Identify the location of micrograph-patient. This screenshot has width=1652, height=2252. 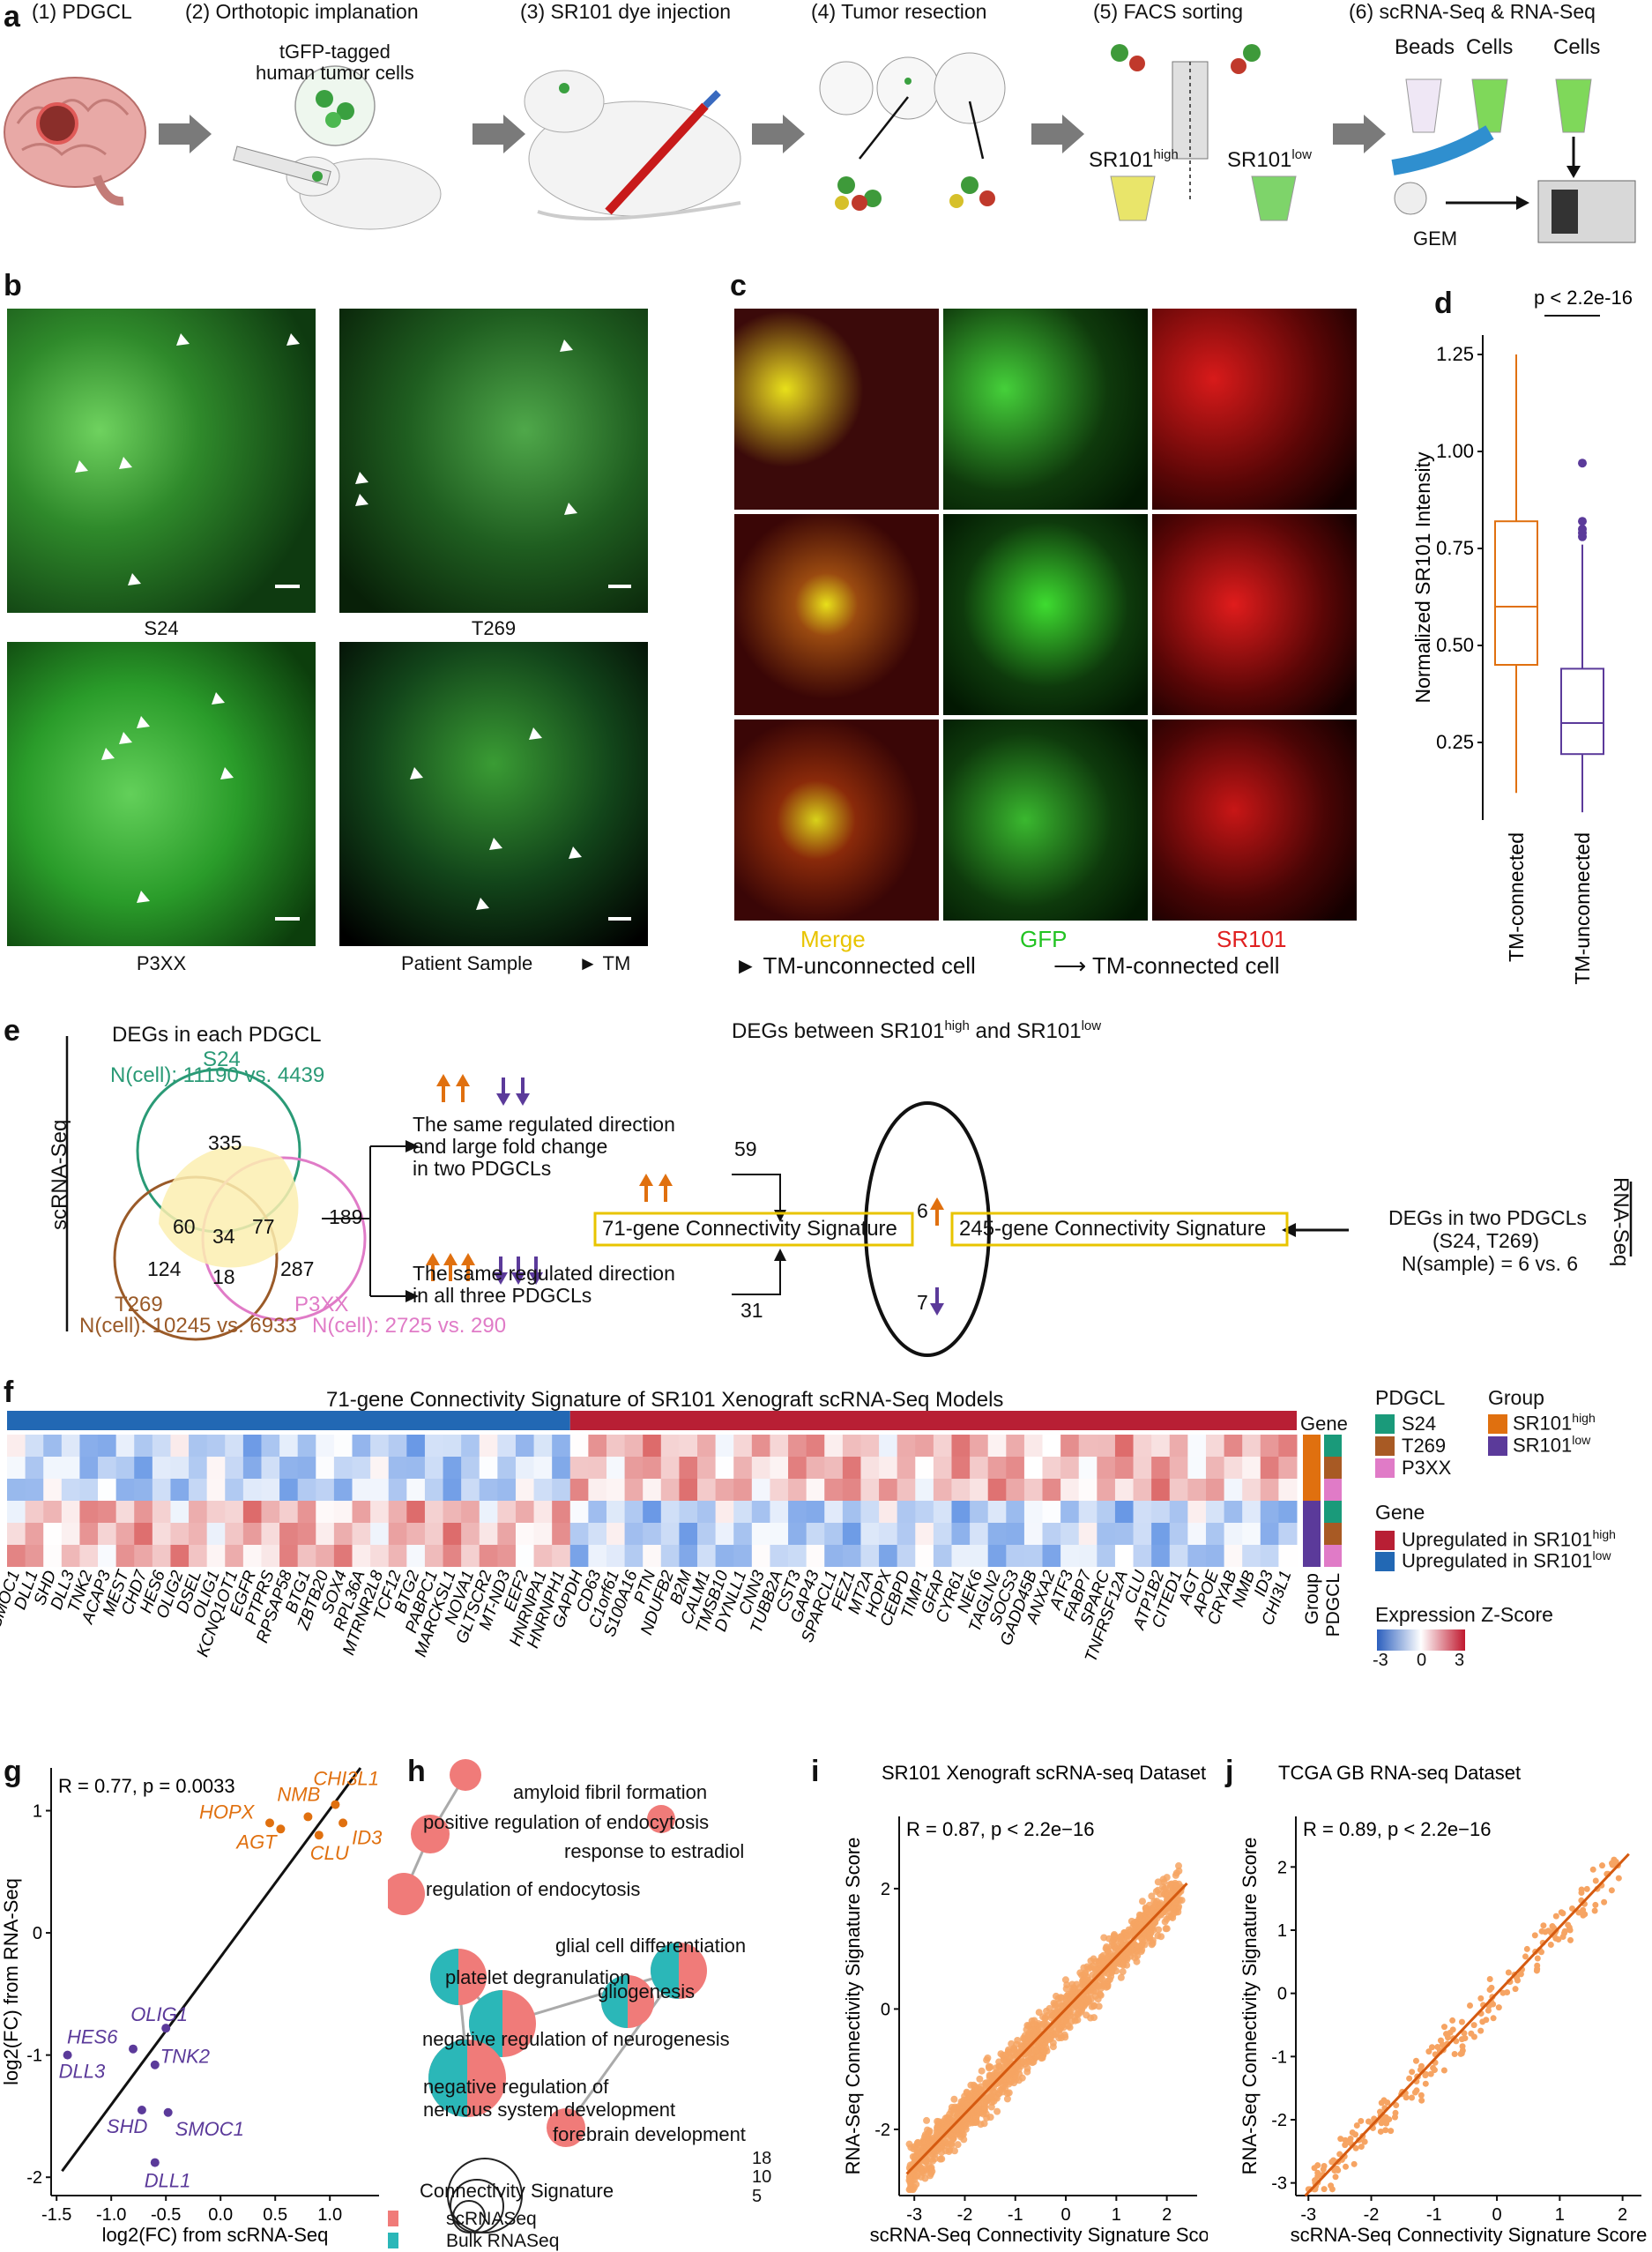
(493, 794).